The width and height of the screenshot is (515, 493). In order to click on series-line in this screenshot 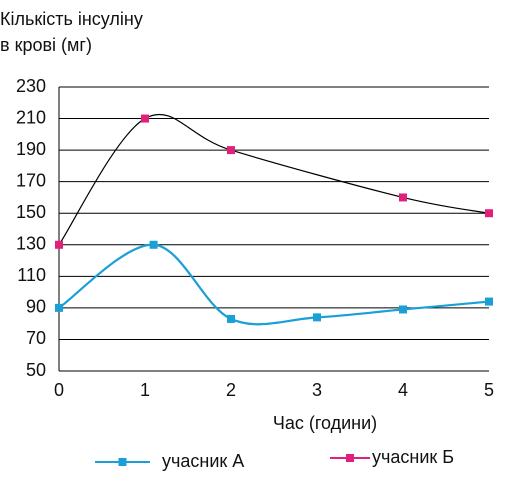, I will do `click(274, 284)`.